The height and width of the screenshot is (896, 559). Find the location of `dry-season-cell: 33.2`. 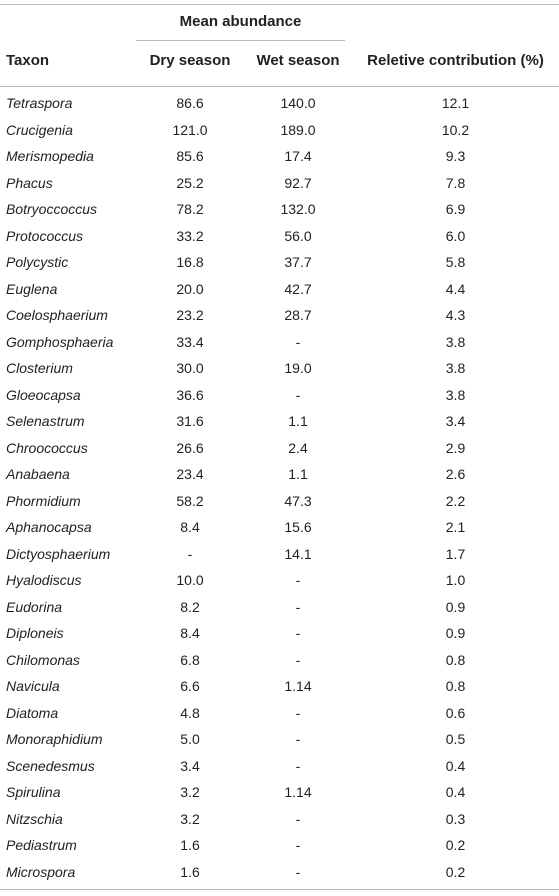

dry-season-cell: 33.2 is located at coordinates (190, 235).